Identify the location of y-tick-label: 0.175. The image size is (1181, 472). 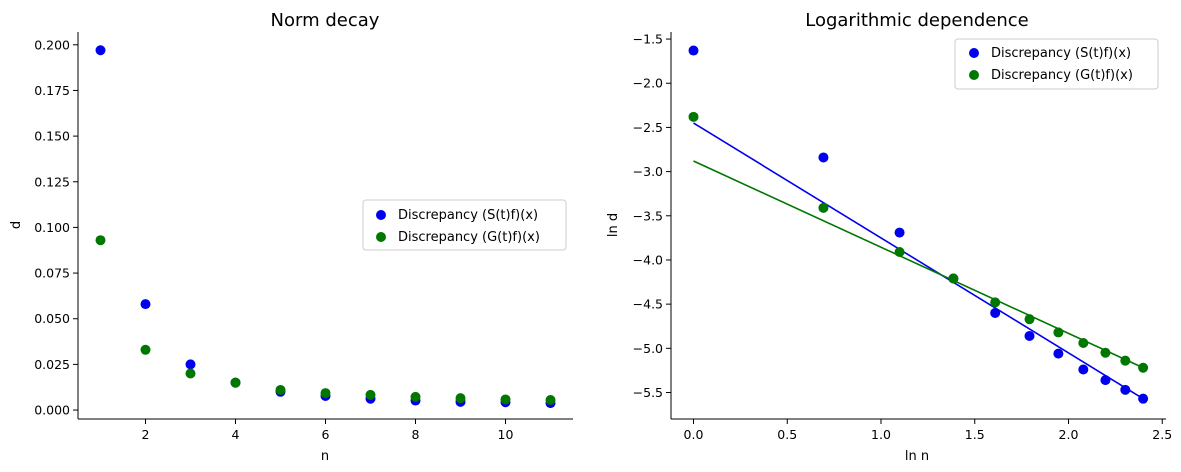
(52, 90).